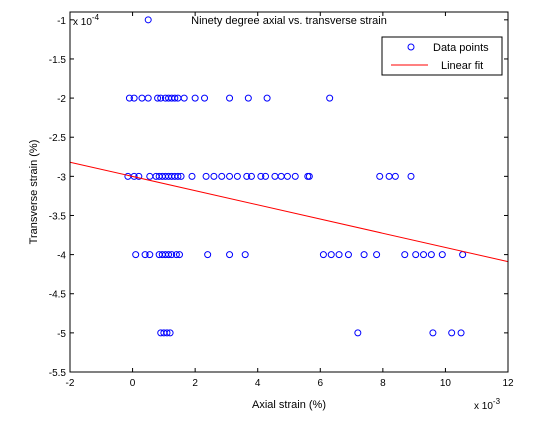 This screenshot has width=560, height=425. I want to click on y-tick-label: -2, so click(61, 99).